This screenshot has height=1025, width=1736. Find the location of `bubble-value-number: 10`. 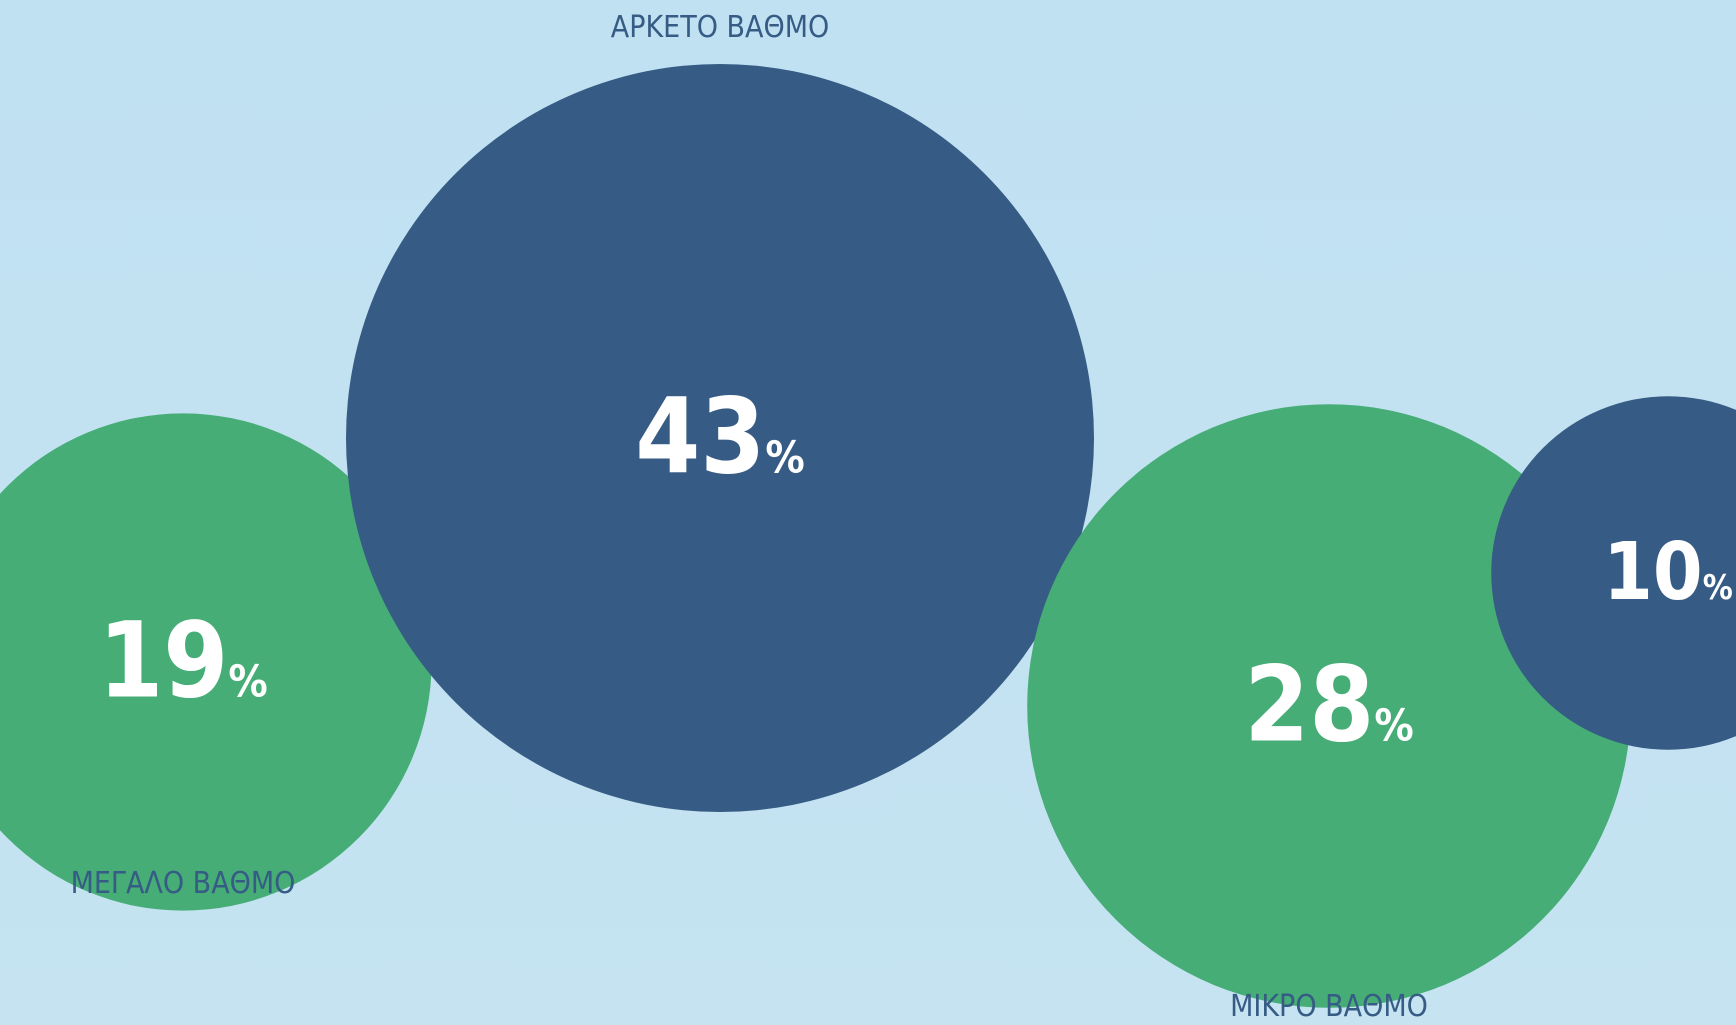

bubble-value-number: 10 is located at coordinates (1653, 571).